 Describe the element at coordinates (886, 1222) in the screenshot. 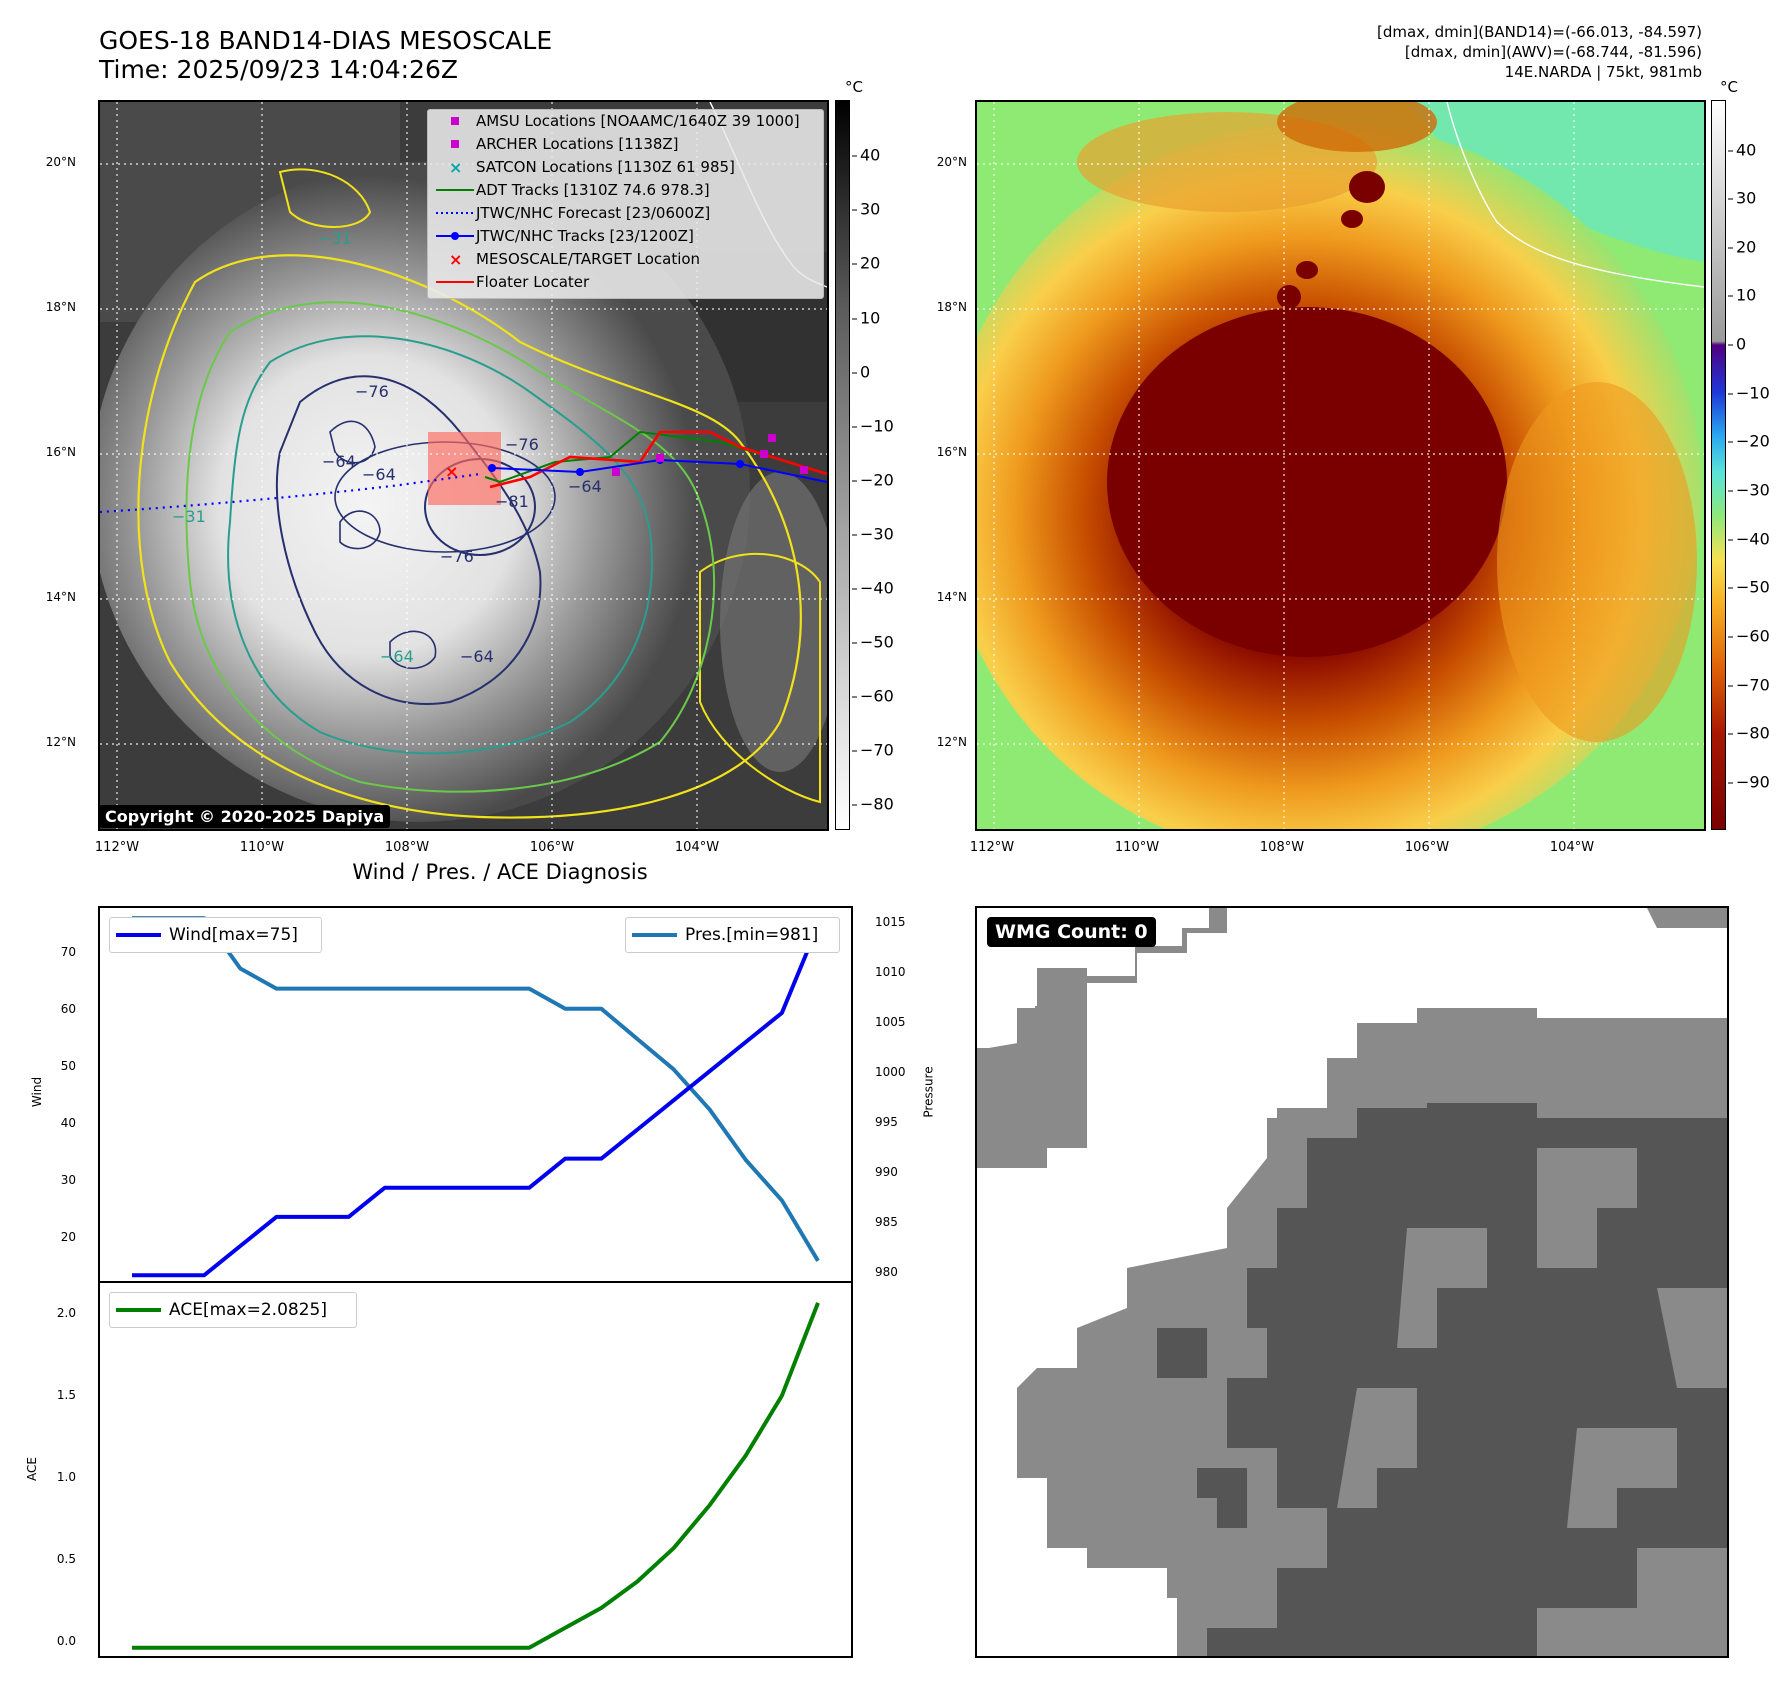

I see `pressure-tick: 985` at that location.